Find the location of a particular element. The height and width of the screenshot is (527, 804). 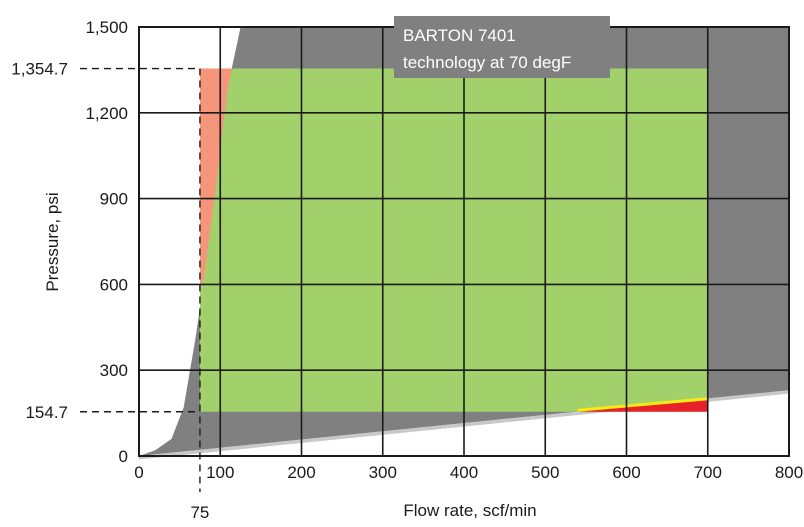

annotation-background is located at coordinates (502, 47).